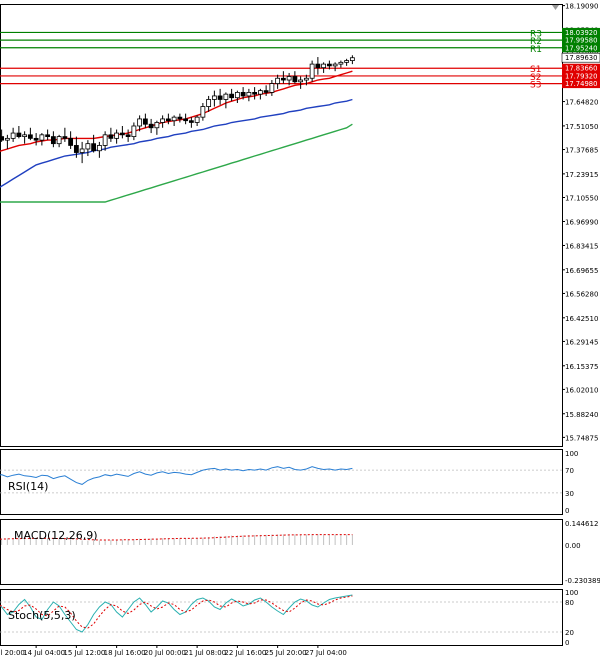 The height and width of the screenshot is (659, 600). What do you see at coordinates (567, 643) in the screenshot?
I see `stoch-tick-label: 0` at bounding box center [567, 643].